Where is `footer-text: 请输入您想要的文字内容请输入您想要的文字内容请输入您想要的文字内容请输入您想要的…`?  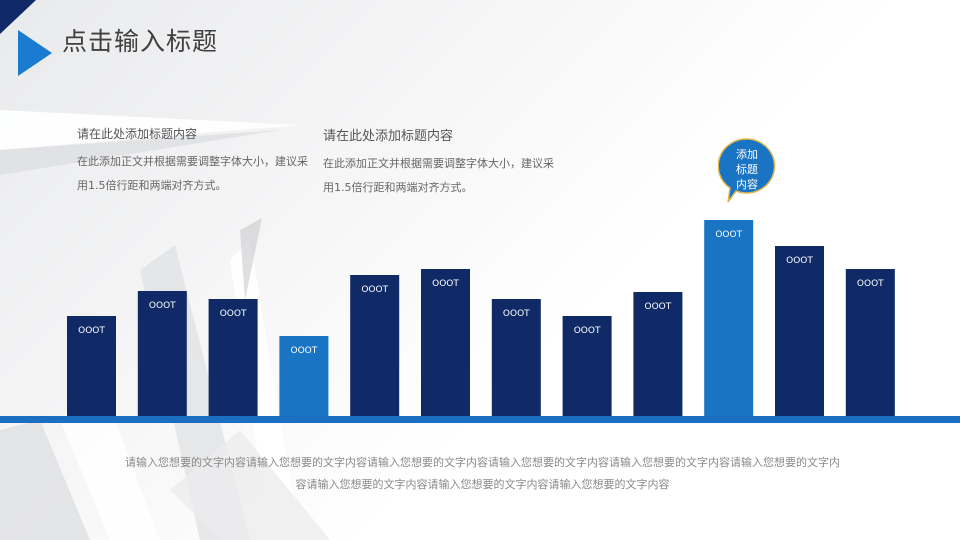 footer-text: 请输入您想要的文字内容请输入您想要的文字内容请输入您想要的文字内容请输入您想要的… is located at coordinates (482, 473).